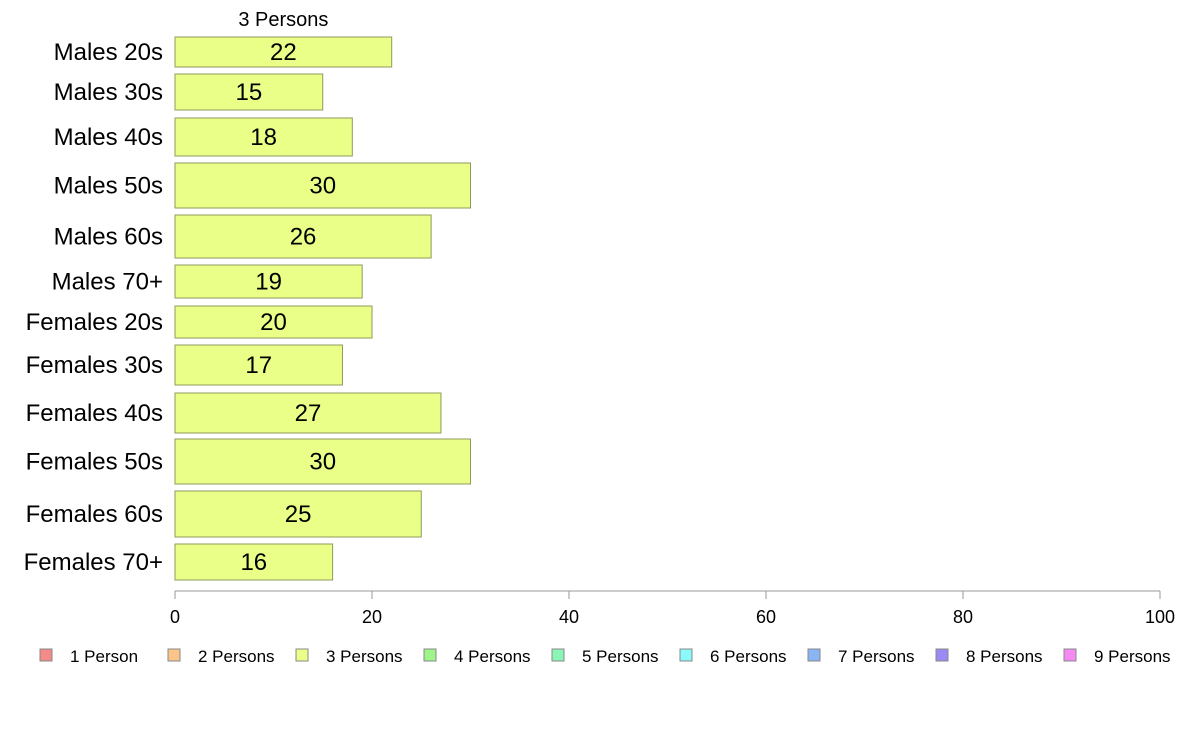 The height and width of the screenshot is (736, 1188). Describe the element at coordinates (94, 365) in the screenshot. I see `category-label: Females 30s` at that location.